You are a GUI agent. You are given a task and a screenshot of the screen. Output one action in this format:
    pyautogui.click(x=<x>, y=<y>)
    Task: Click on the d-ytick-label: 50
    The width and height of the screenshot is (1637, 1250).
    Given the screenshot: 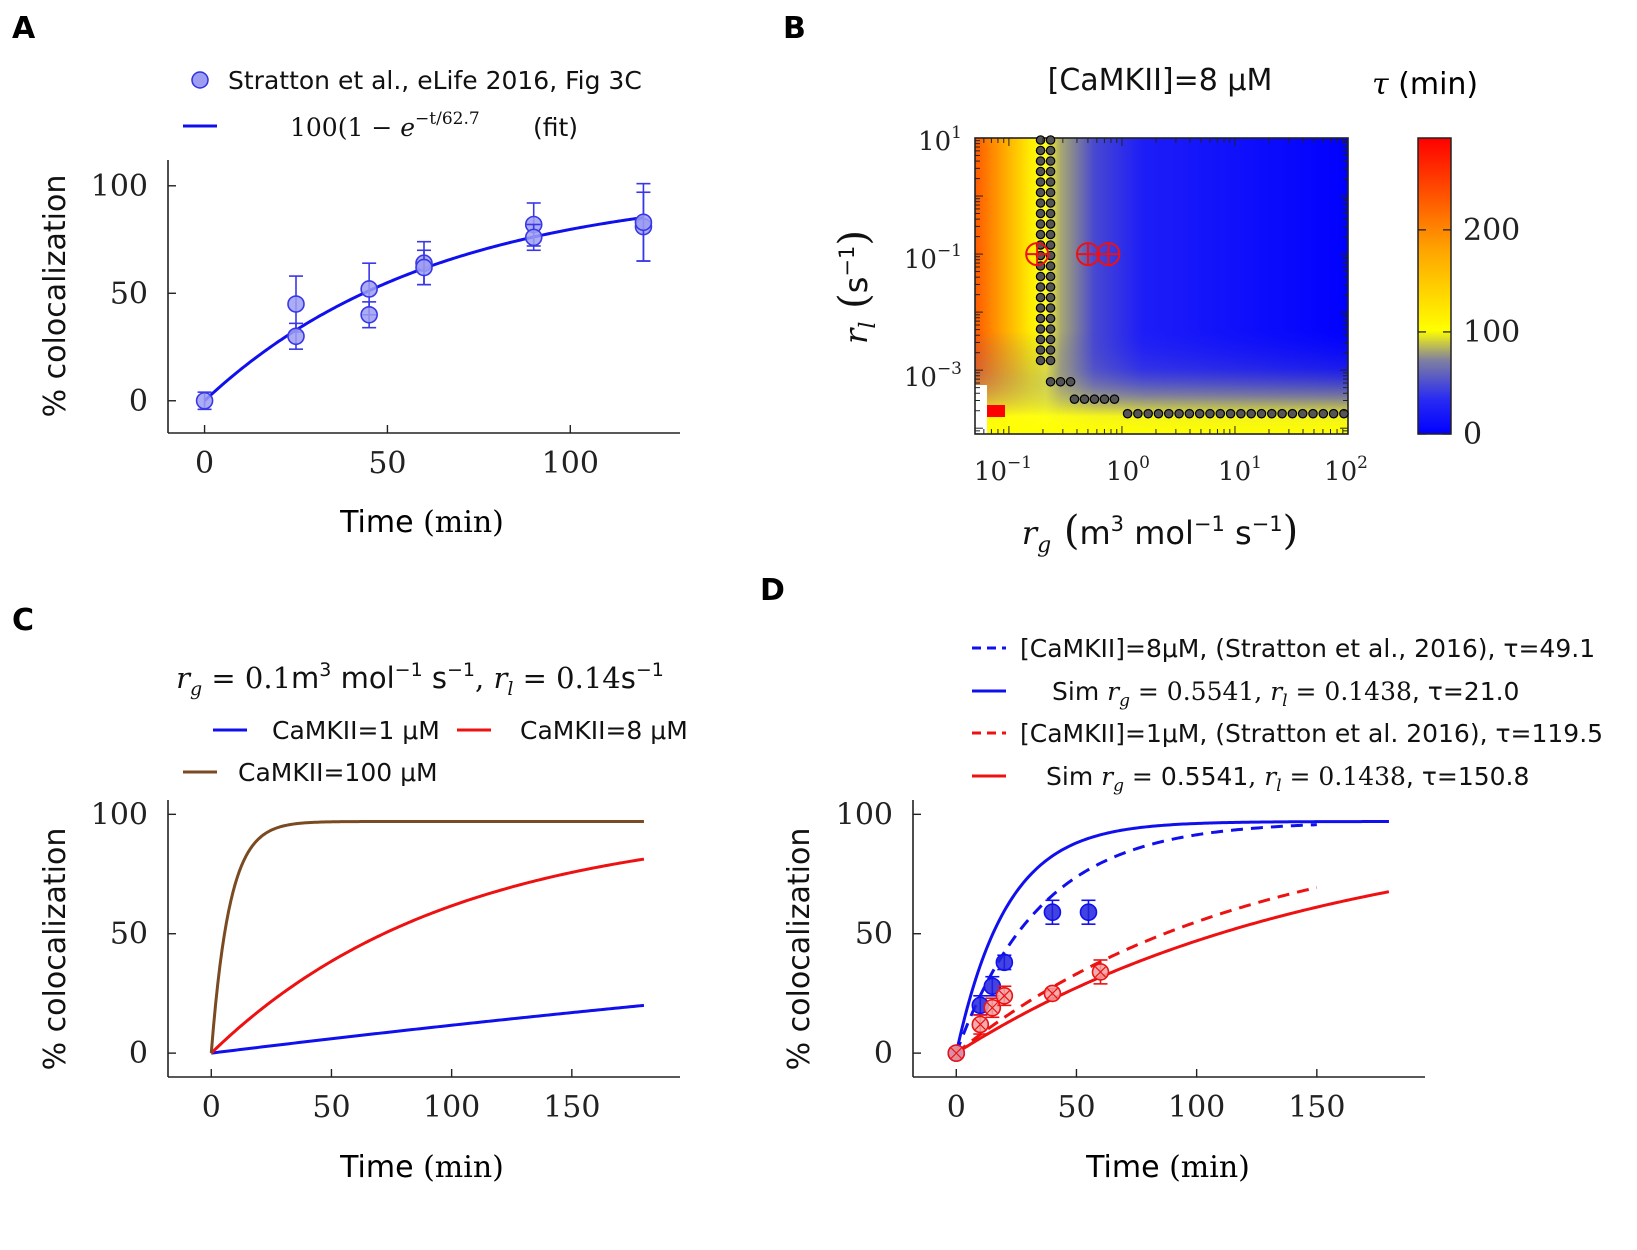 What is the action you would take?
    pyautogui.click(x=874, y=934)
    